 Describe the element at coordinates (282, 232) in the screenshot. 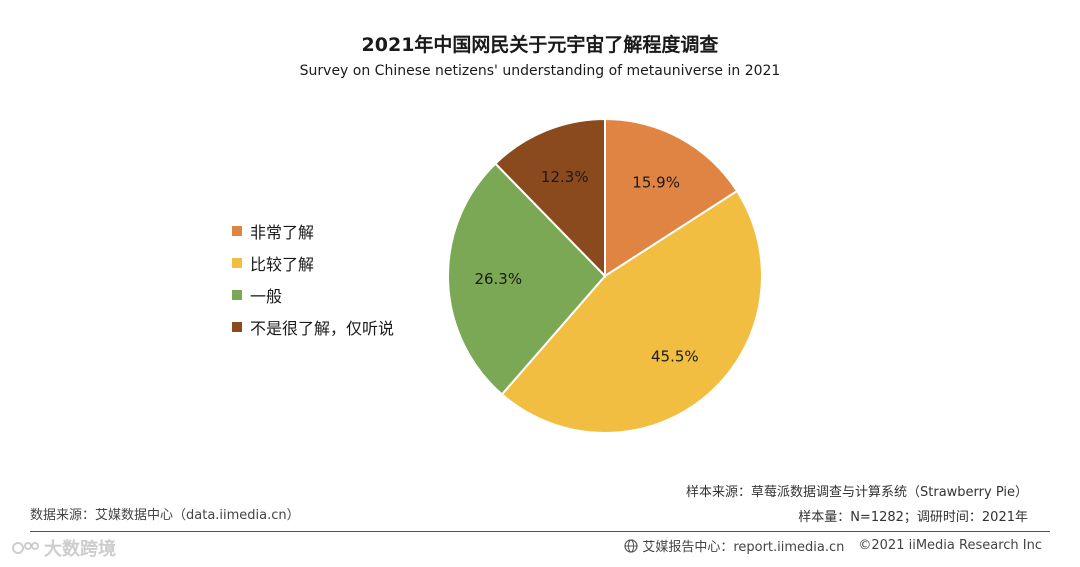

I see `legend-label: 非常了解` at that location.